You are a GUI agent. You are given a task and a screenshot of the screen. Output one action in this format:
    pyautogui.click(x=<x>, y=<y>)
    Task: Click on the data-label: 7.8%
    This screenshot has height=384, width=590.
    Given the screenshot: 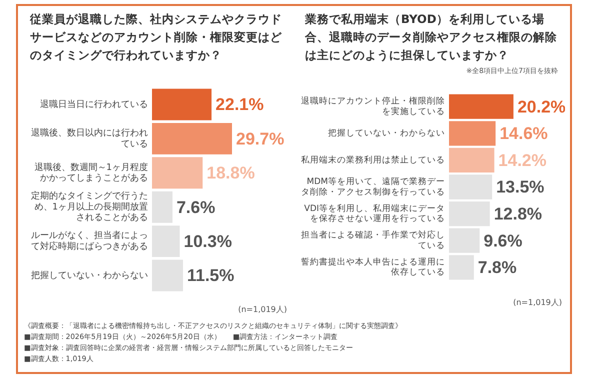 What is the action you would take?
    pyautogui.click(x=497, y=268)
    